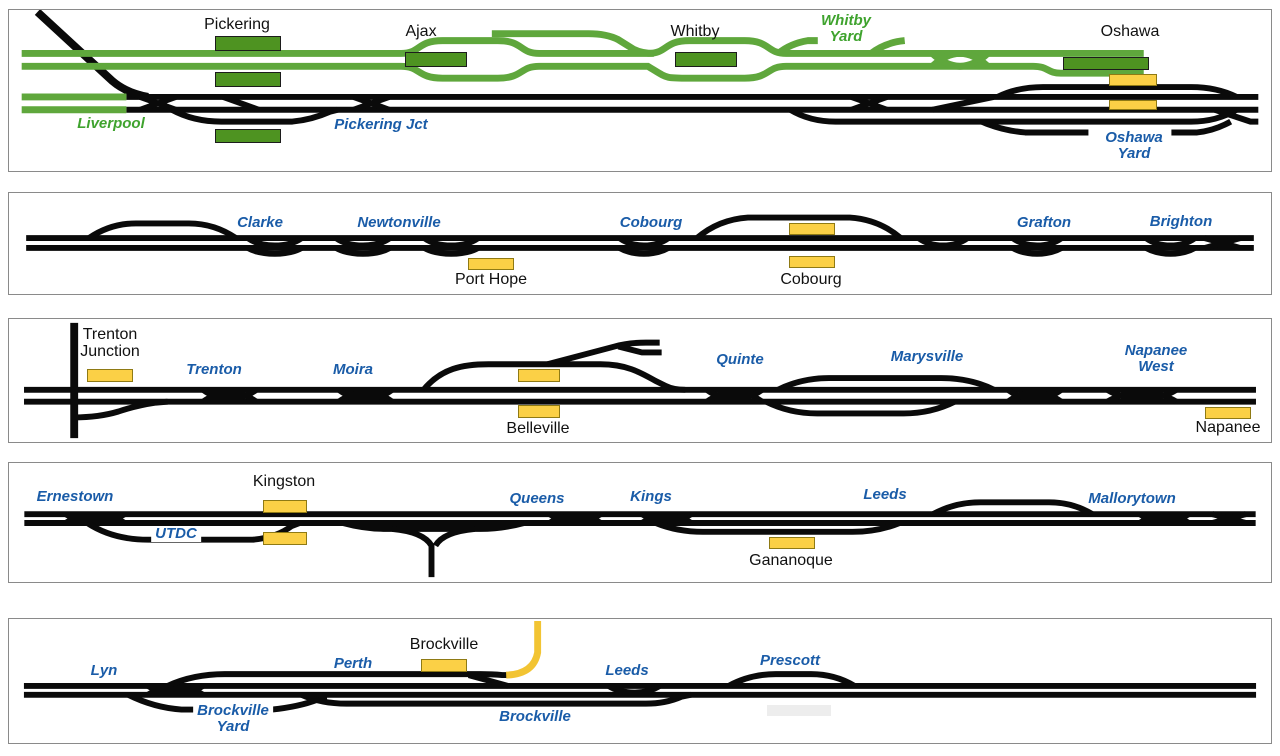 The image size is (1280, 756). What do you see at coordinates (454, 536) in the screenshot?
I see `wye-leg-east` at bounding box center [454, 536].